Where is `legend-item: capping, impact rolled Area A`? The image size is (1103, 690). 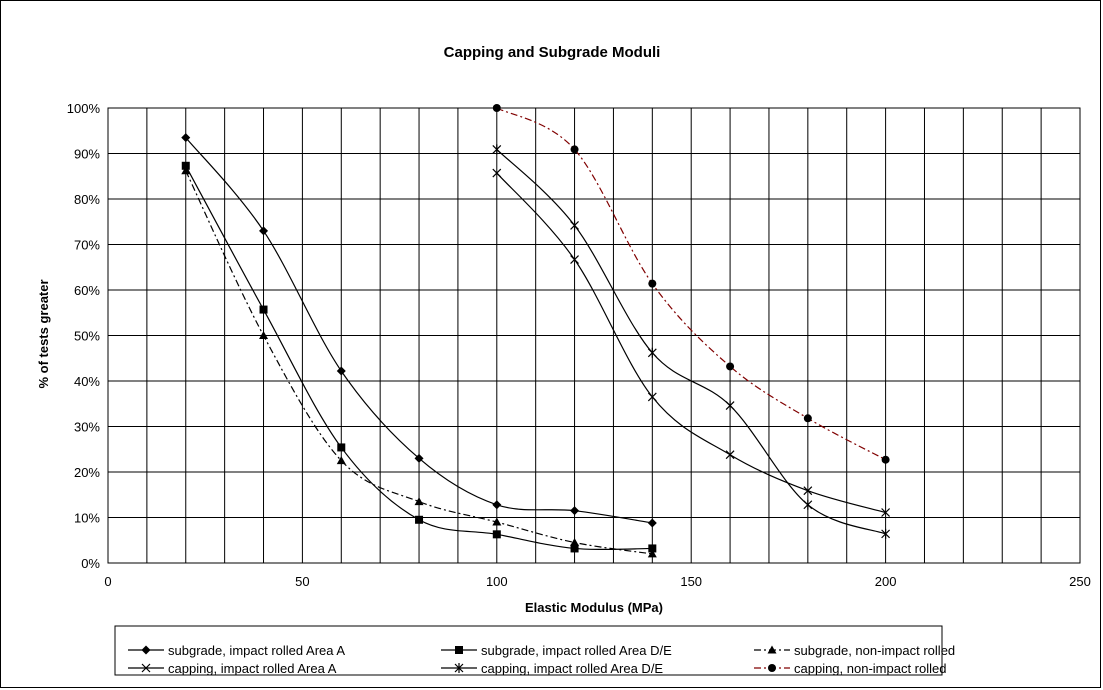
legend-item: capping, impact rolled Area A is located at coordinates (232, 668).